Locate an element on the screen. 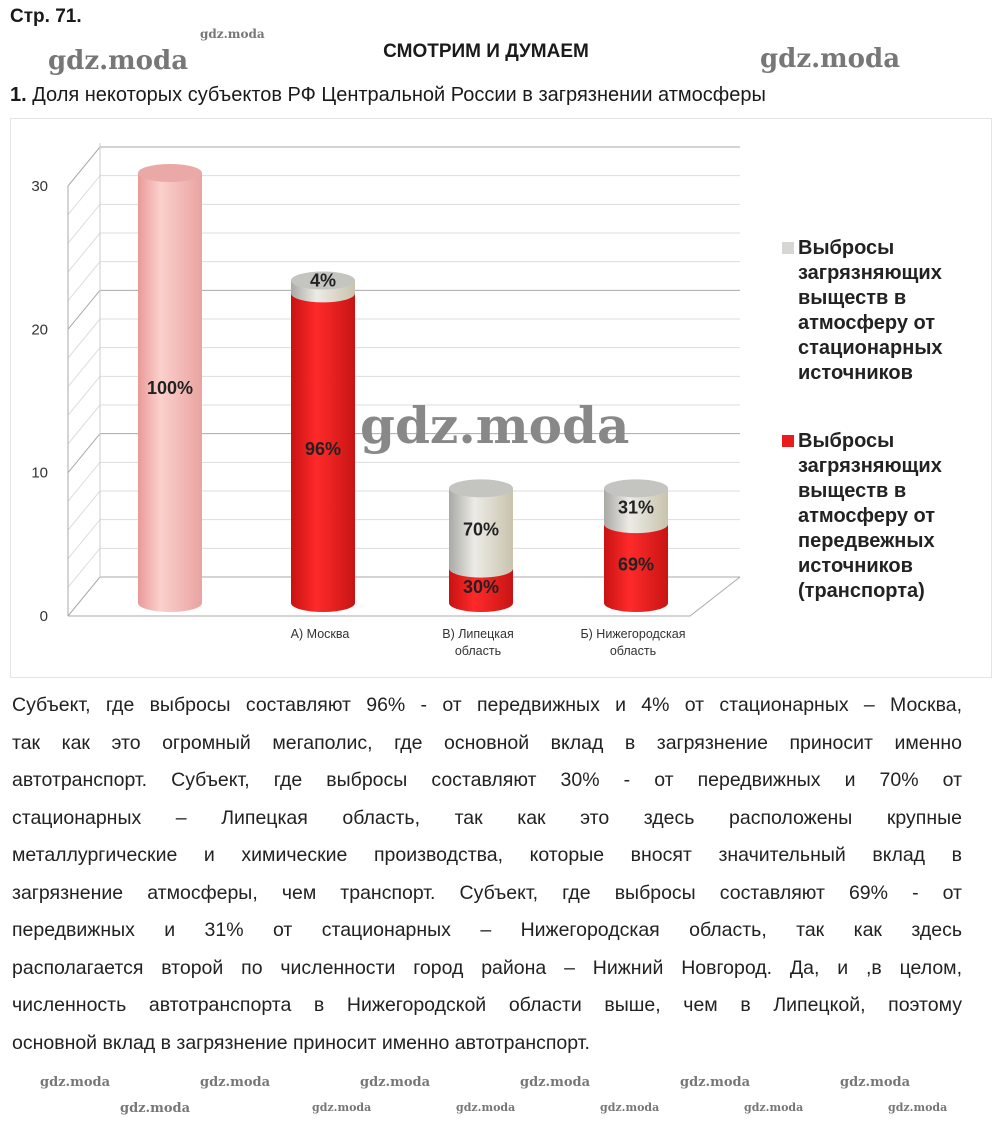 The height and width of the screenshot is (1126, 1000). x-tick-label: В) Липецкая is located at coordinates (478, 634).